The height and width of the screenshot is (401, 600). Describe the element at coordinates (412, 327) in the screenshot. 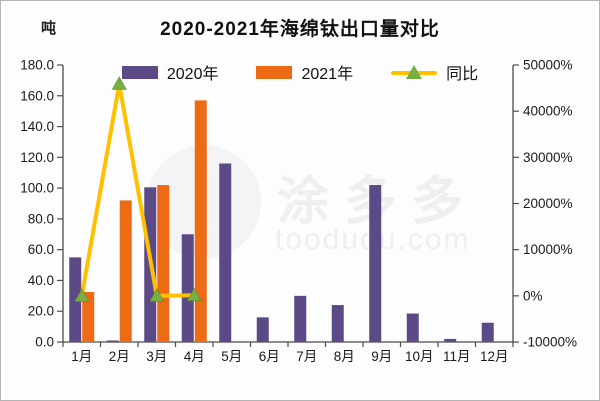

I see `bar-2020年-10月` at that location.